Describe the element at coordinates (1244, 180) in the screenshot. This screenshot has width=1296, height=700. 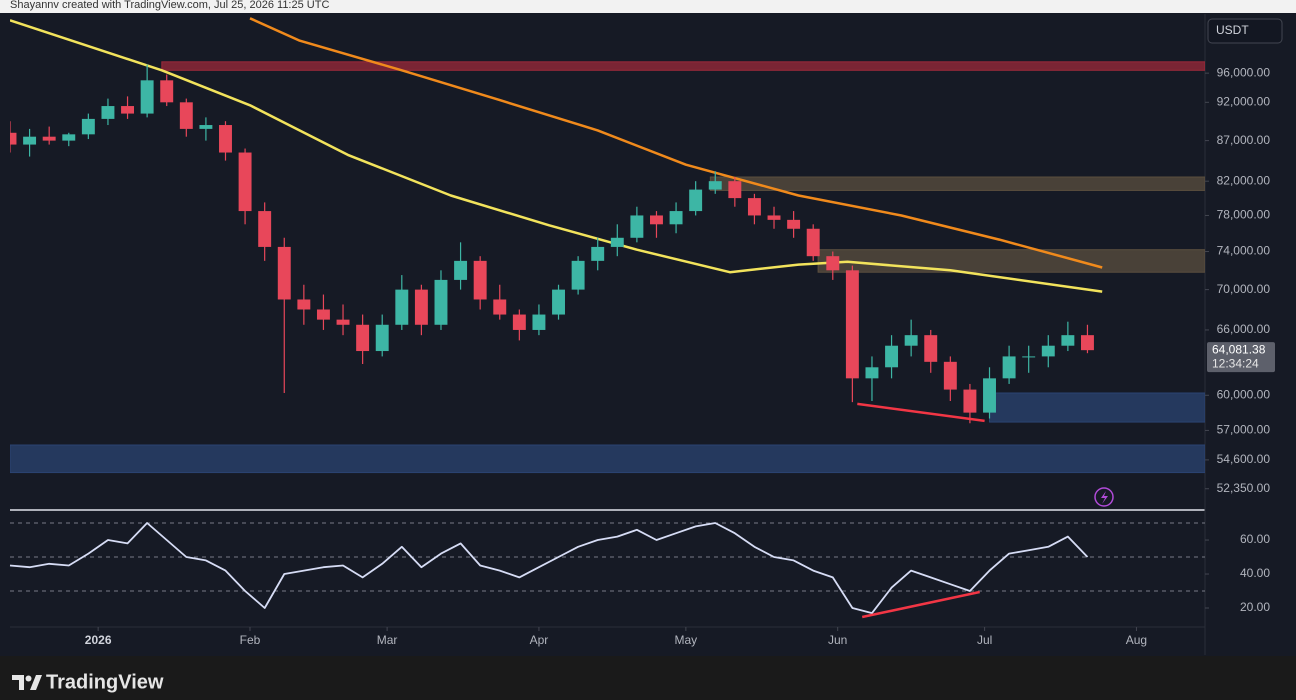
I see `y-tick-label: 82,000.00` at that location.